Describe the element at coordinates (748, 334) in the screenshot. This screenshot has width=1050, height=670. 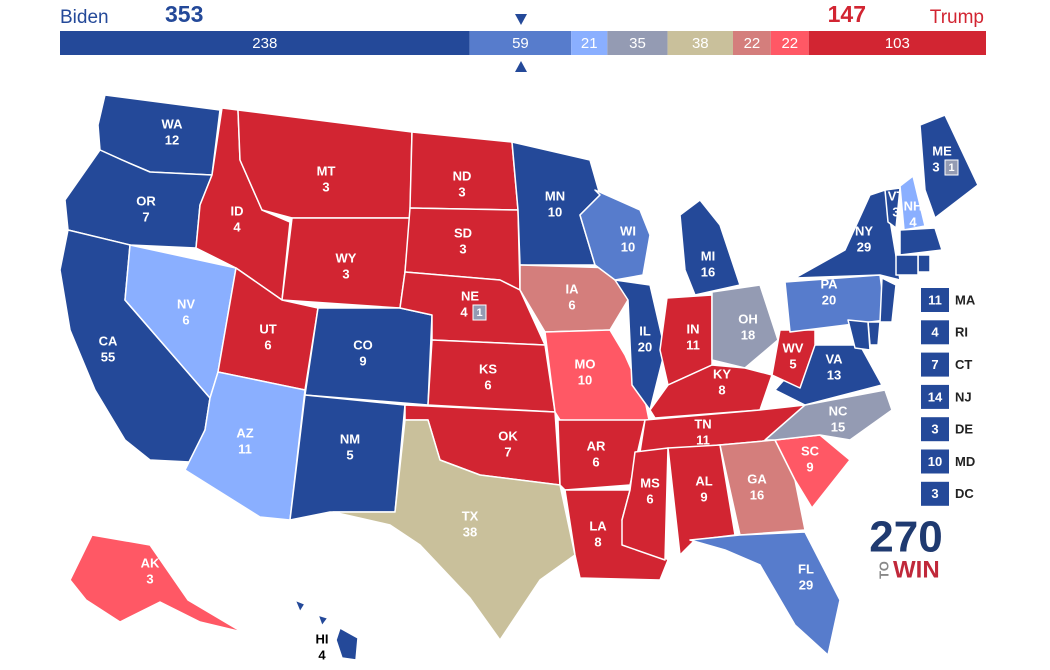
I see `state-ev: 18` at that location.